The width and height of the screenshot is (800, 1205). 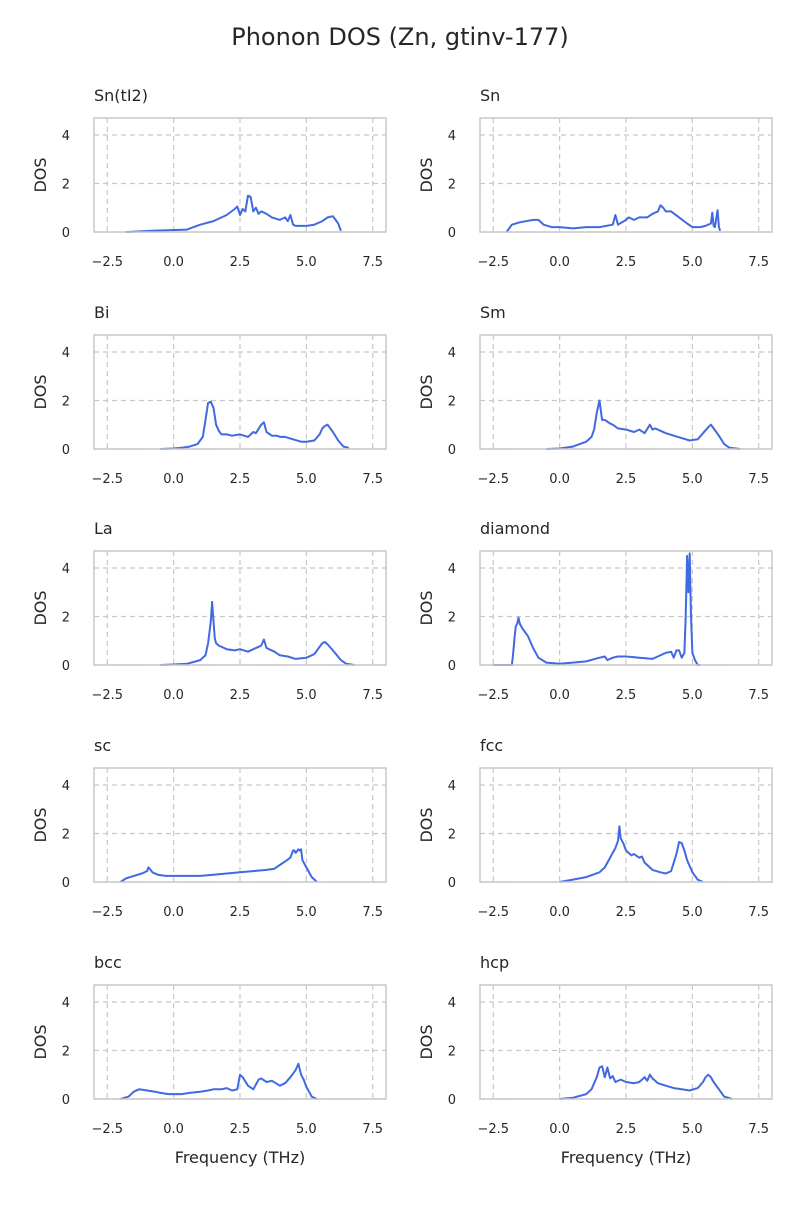 What do you see at coordinates (400, 37) in the screenshot?
I see `figure-title: Phonon DOS (Zn, gtinv-177)` at bounding box center [400, 37].